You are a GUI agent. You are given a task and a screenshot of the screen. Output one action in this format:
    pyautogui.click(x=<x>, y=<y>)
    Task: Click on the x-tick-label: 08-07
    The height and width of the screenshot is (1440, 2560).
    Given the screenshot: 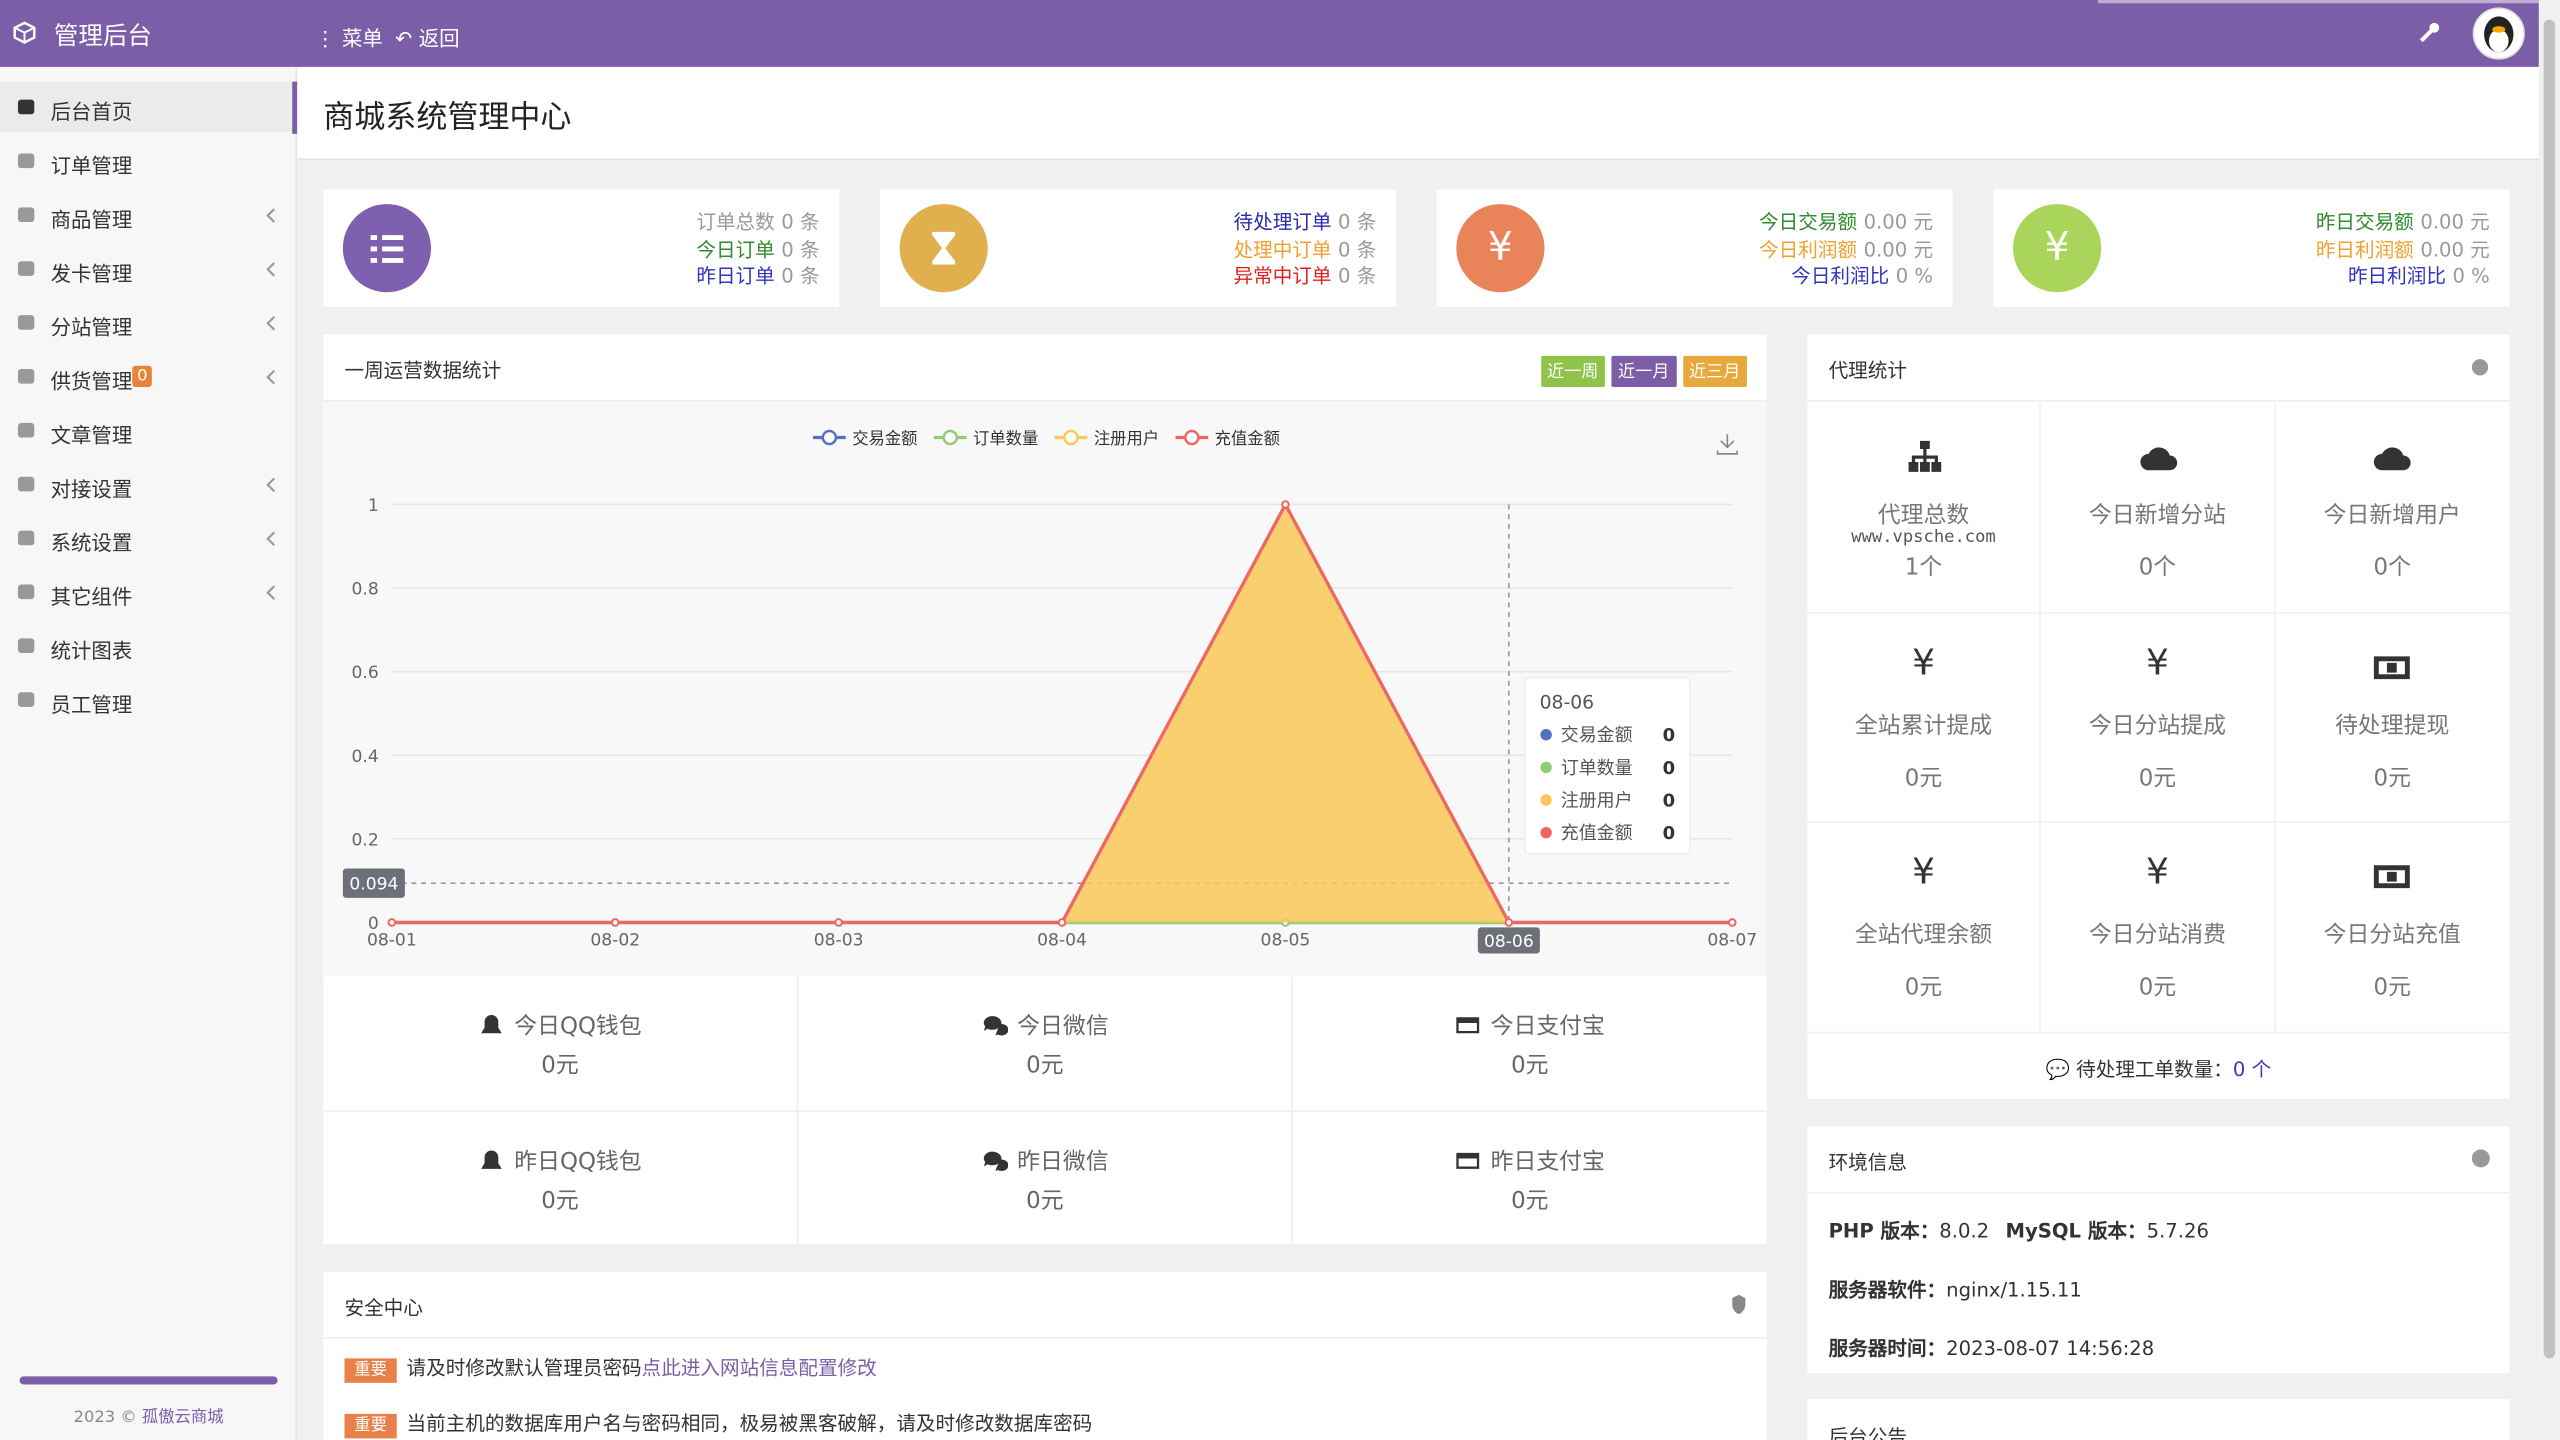 What is the action you would take?
    pyautogui.click(x=1732, y=940)
    